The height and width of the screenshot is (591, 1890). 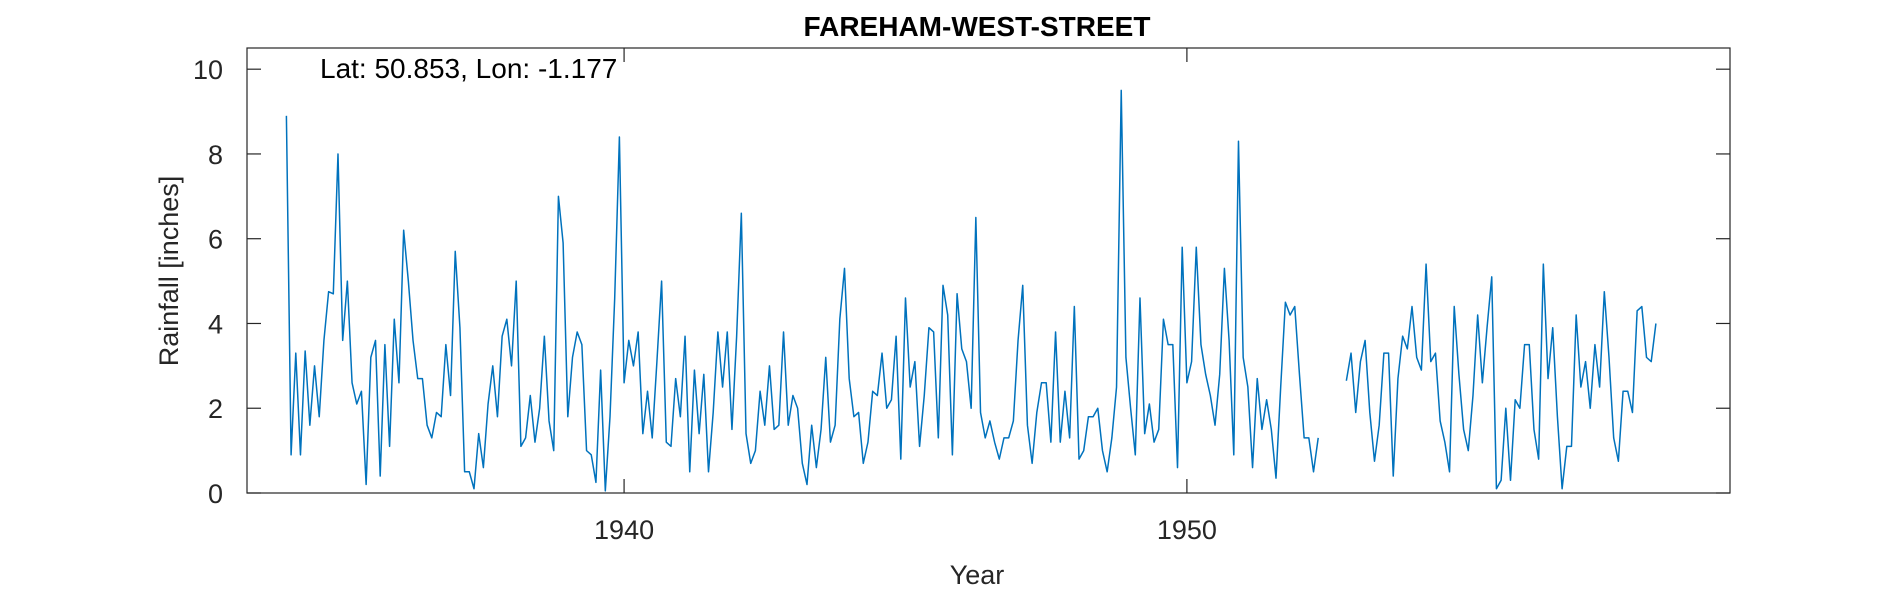 What do you see at coordinates (624, 530) in the screenshot?
I see `x-tick-label: 1940` at bounding box center [624, 530].